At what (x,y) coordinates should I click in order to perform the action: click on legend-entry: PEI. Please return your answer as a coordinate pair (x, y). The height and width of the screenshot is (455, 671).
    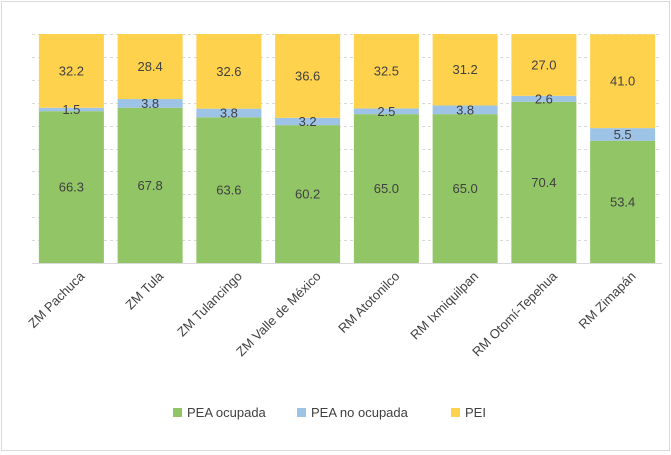
    Looking at the image, I should click on (468, 412).